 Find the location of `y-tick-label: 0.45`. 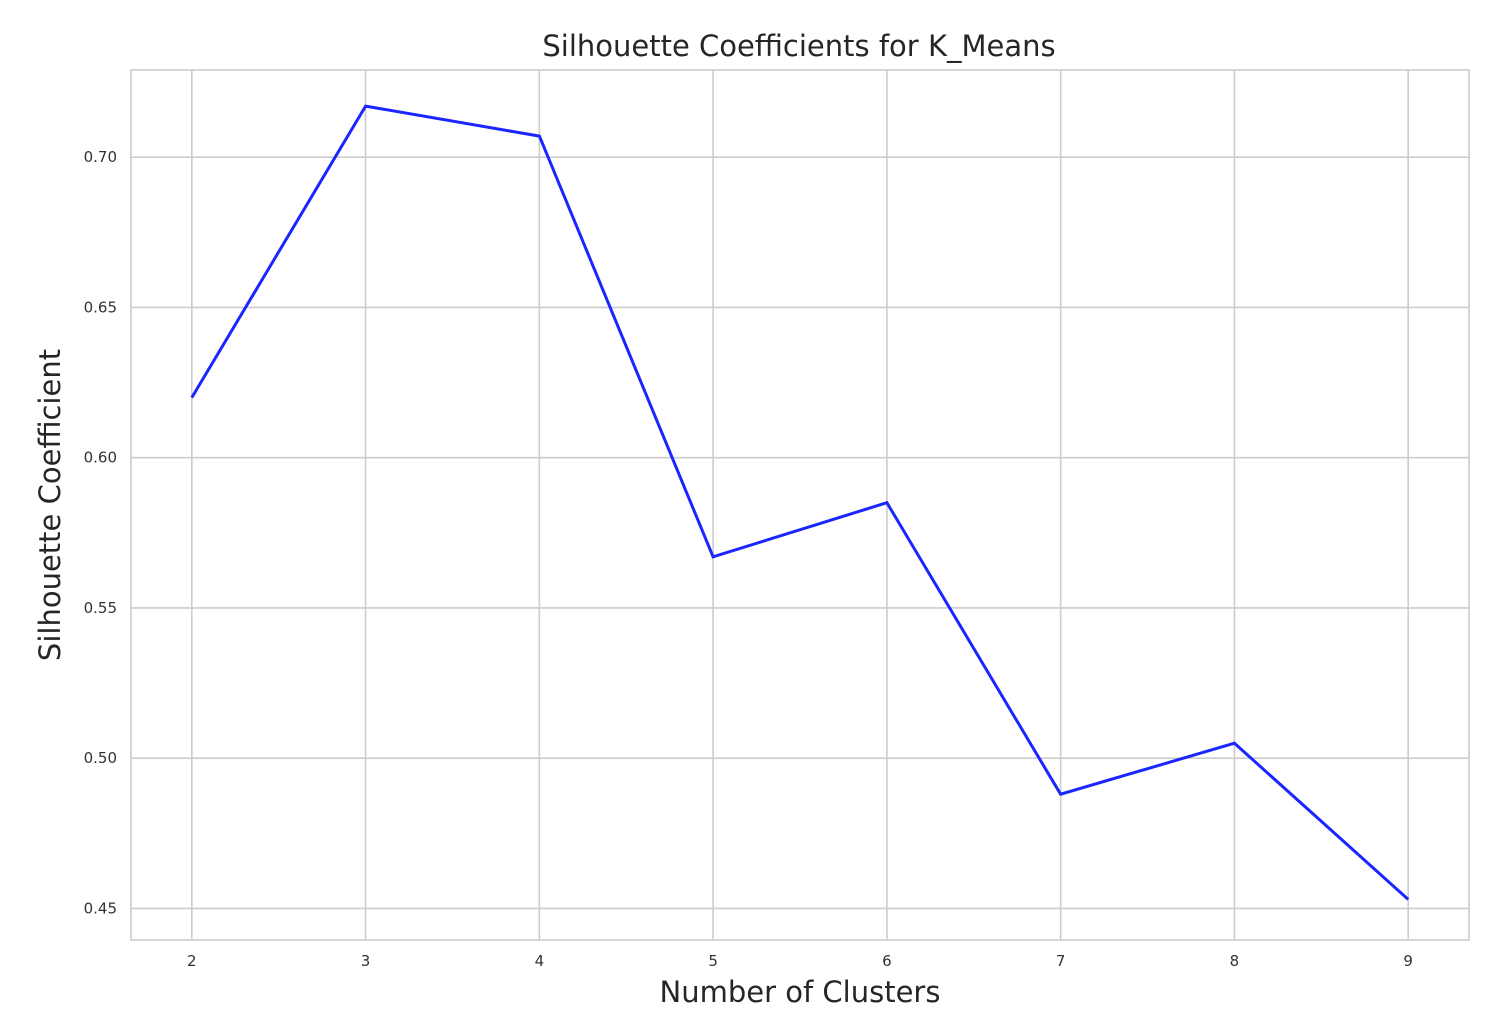

y-tick-label: 0.45 is located at coordinates (100, 908).